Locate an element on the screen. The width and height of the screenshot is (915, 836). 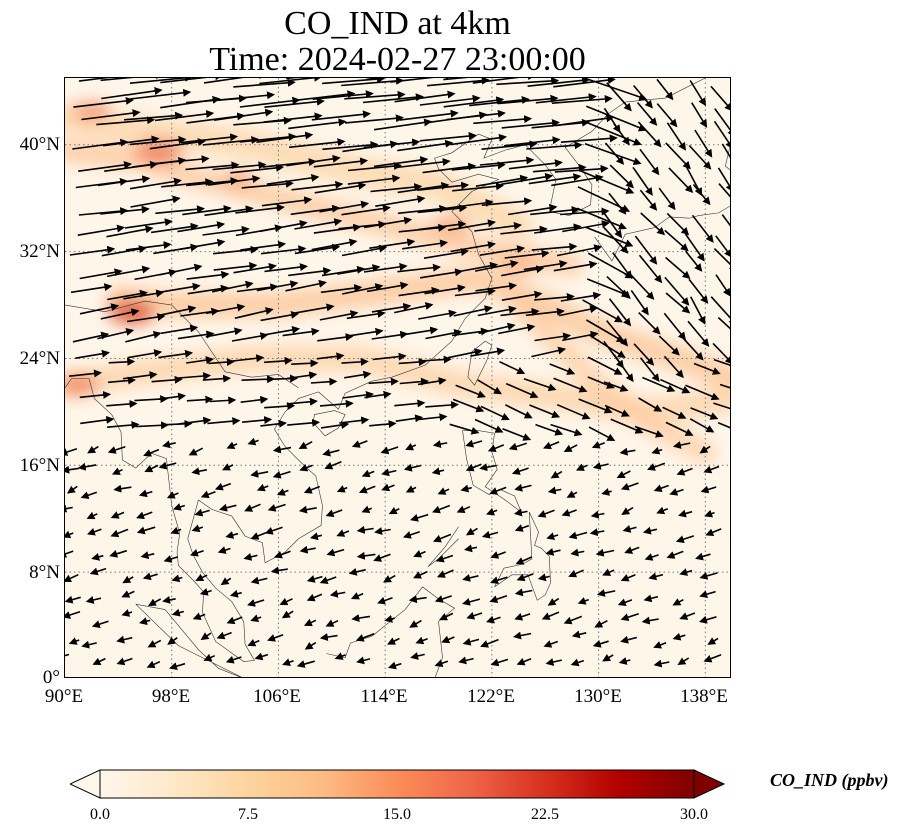
lat-tick-32: 32°N is located at coordinates (39, 251).